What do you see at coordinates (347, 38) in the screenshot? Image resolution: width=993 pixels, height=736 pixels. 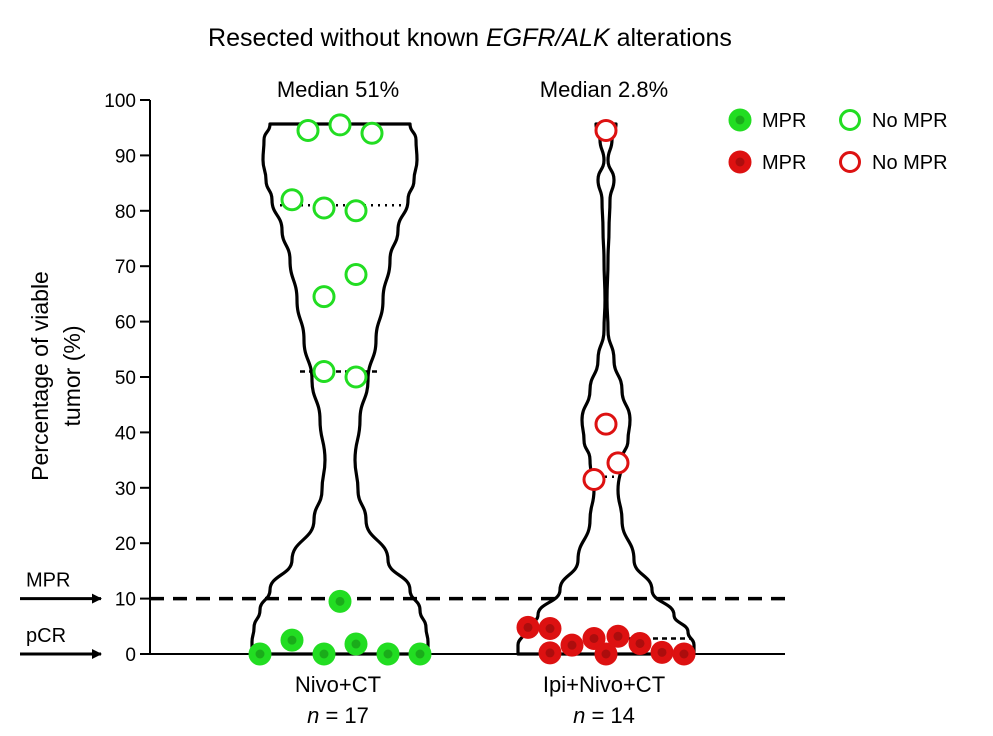 I see `title-prefix: Resected without known` at bounding box center [347, 38].